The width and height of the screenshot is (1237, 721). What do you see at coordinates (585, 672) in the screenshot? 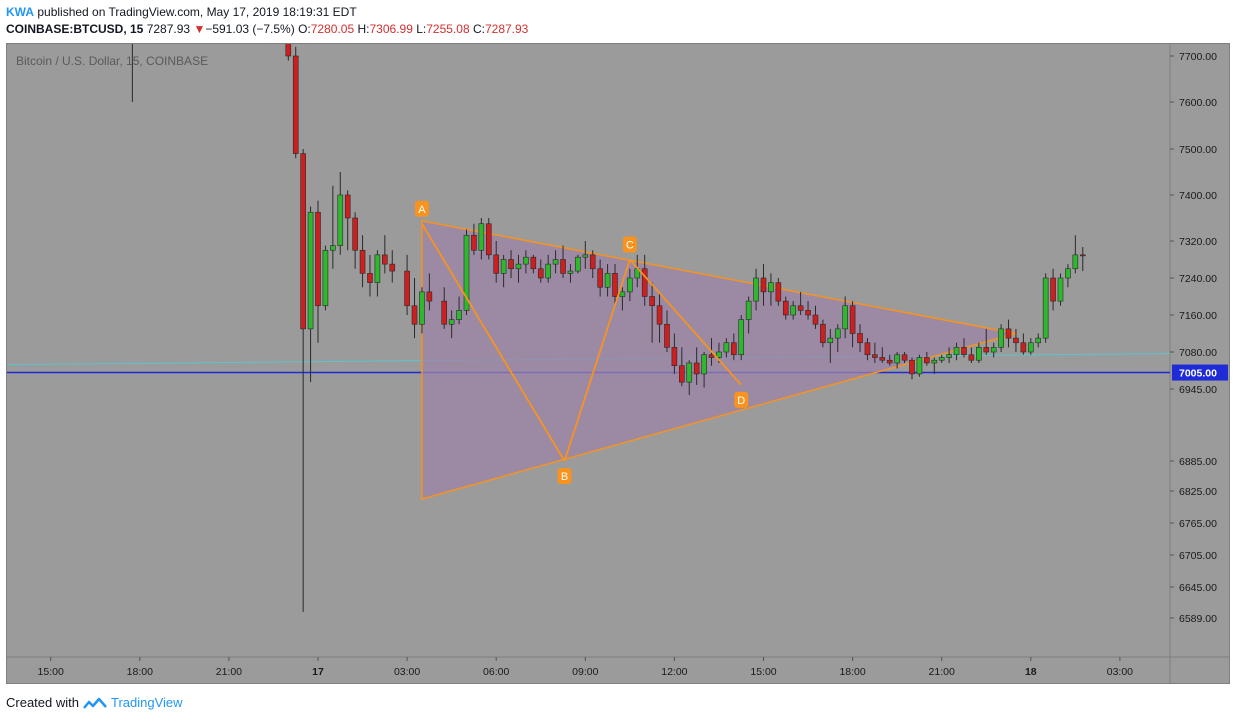
I see `time-tick-label: 09:00` at bounding box center [585, 672].